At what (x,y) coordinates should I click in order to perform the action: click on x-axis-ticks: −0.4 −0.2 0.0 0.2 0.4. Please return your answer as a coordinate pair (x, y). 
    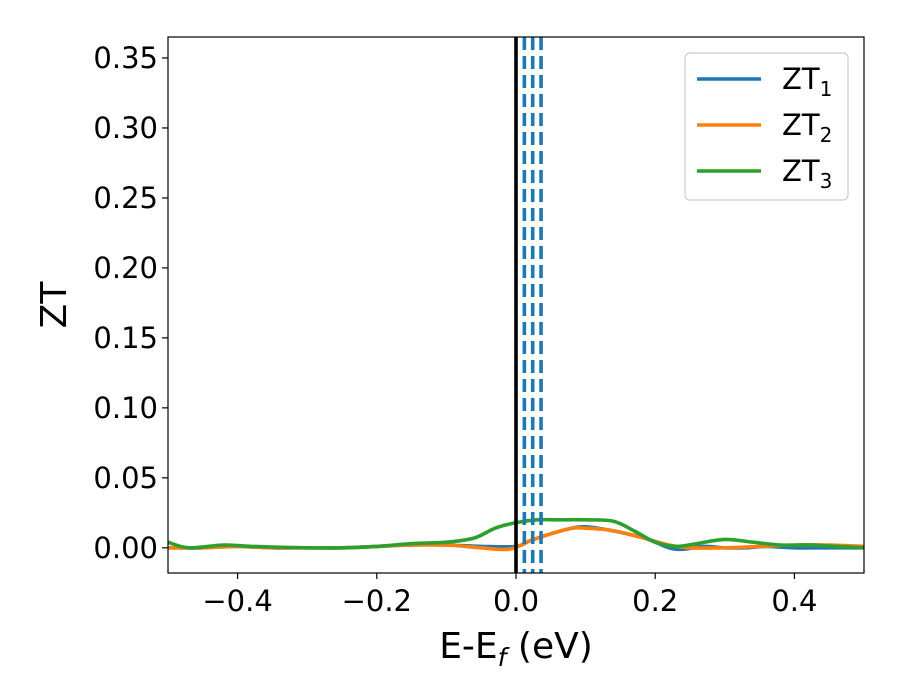
    Looking at the image, I should click on (509, 595).